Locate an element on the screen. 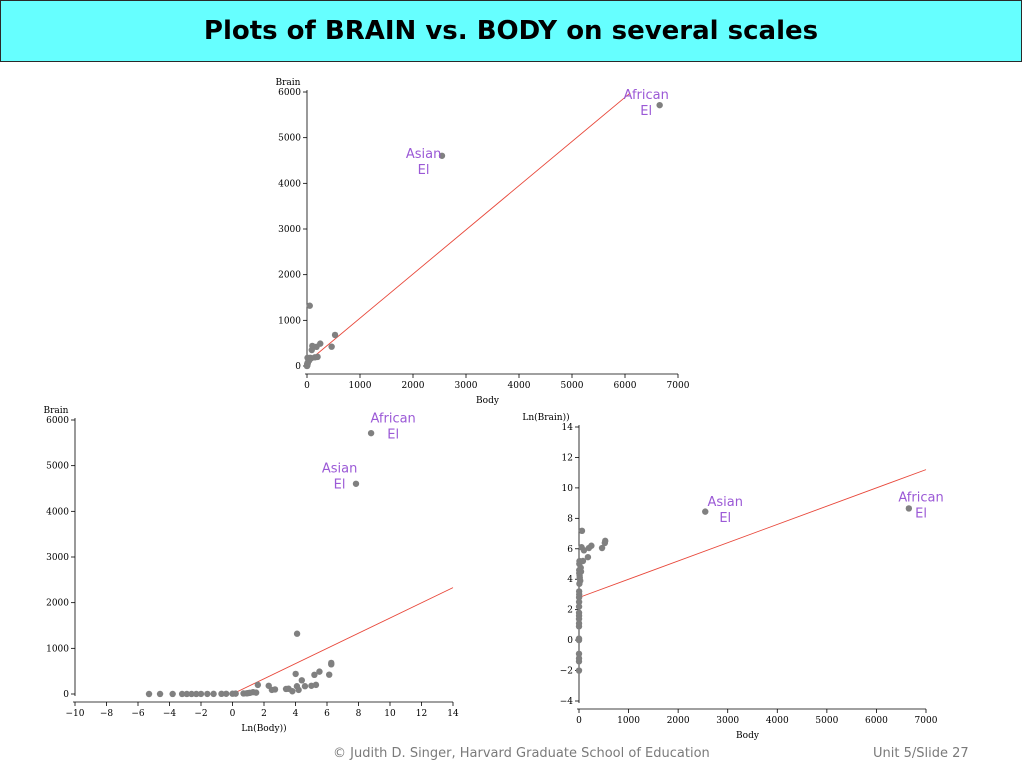 The height and width of the screenshot is (768, 1024). x-tick-label: 7000 is located at coordinates (678, 386).